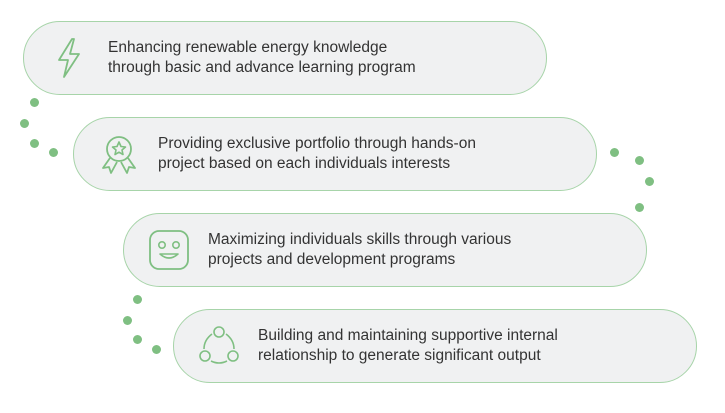  What do you see at coordinates (119, 154) in the screenshot?
I see `award-badge-icon` at bounding box center [119, 154].